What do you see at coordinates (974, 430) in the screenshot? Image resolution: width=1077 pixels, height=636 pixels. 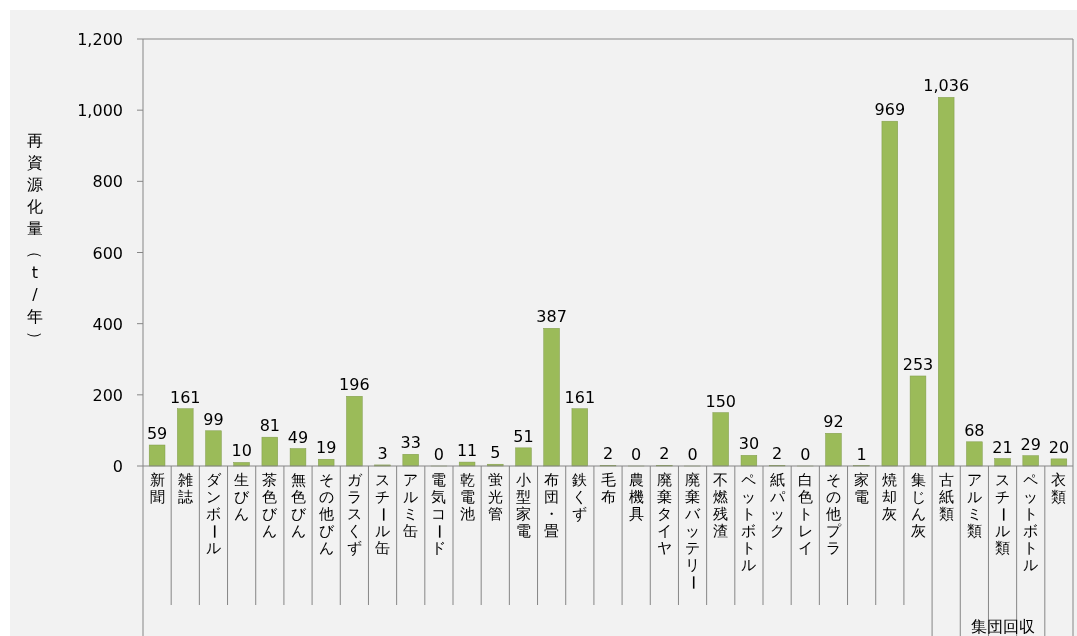 I see `data-label: 68` at bounding box center [974, 430].